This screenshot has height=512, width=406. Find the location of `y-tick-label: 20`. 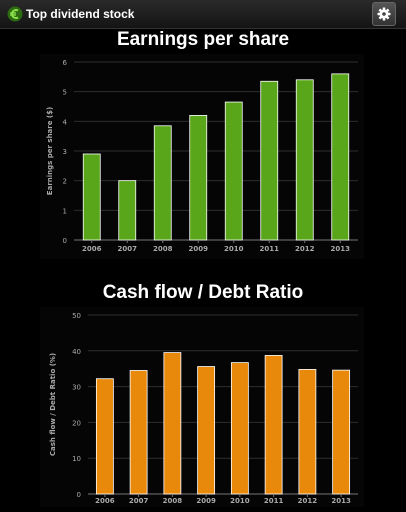

y-tick-label: 20 is located at coordinates (76, 423).